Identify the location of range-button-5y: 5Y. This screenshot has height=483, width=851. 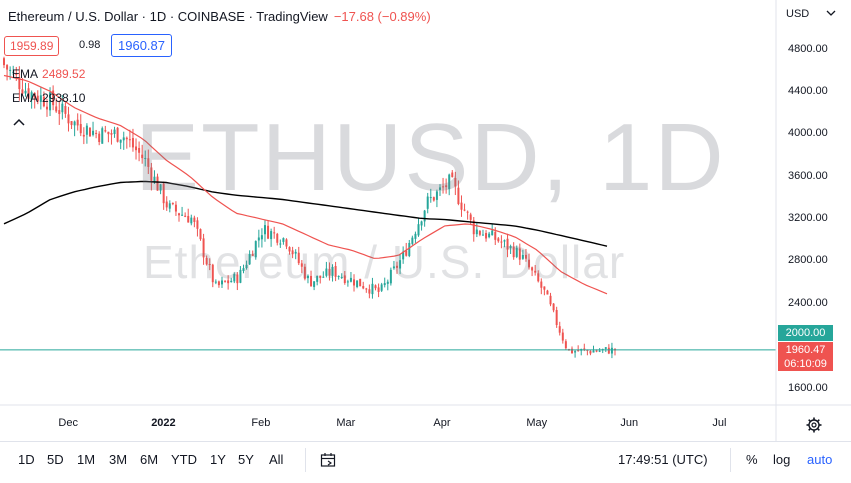
(246, 459).